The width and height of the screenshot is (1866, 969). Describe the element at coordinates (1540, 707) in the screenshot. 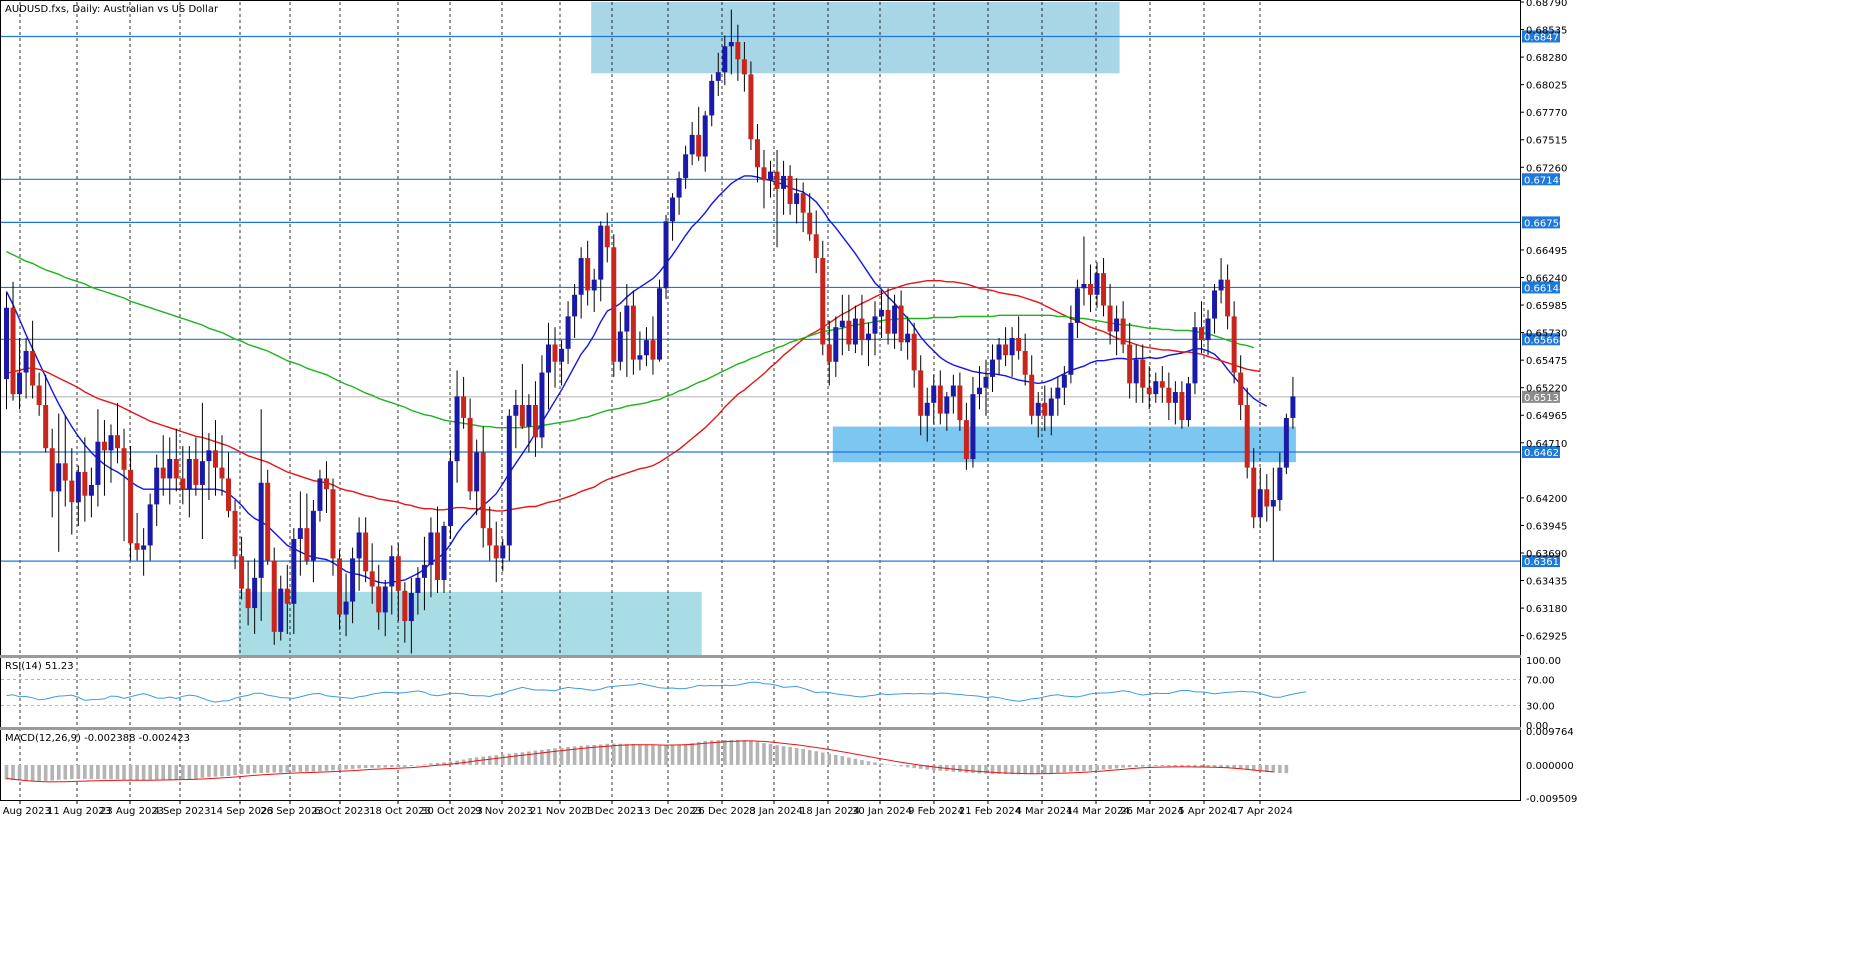

I see `rsi-tick-label: 30.00` at that location.